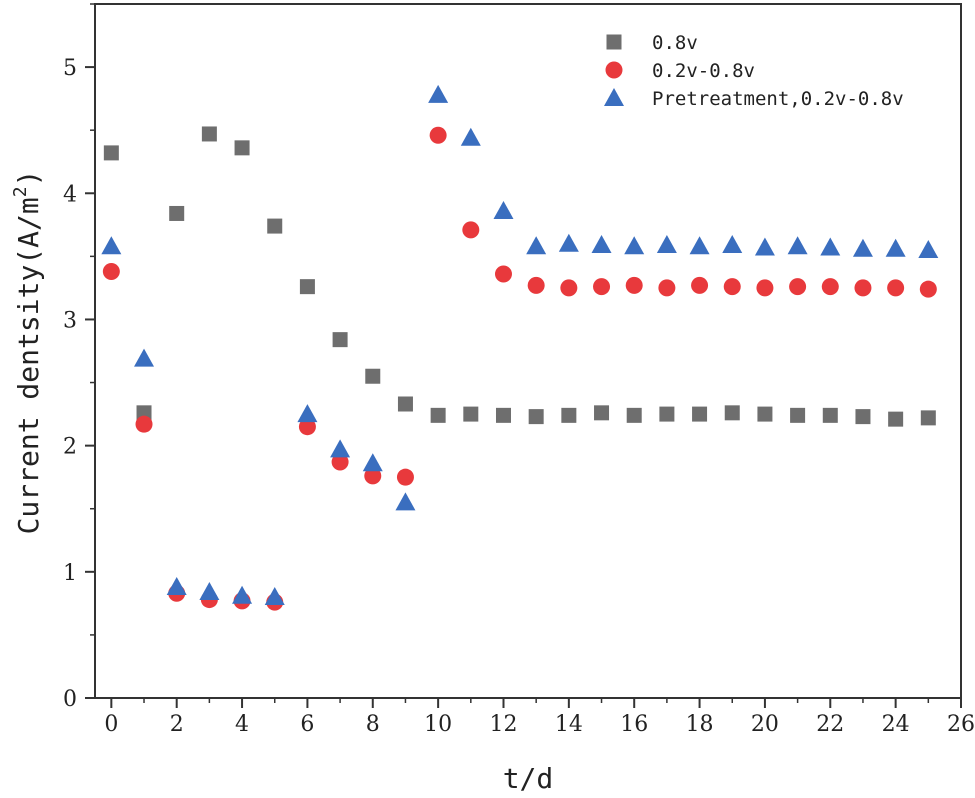 This screenshot has width=975, height=798. What do you see at coordinates (70, 447) in the screenshot?
I see `y-tick-label: 2` at bounding box center [70, 447].